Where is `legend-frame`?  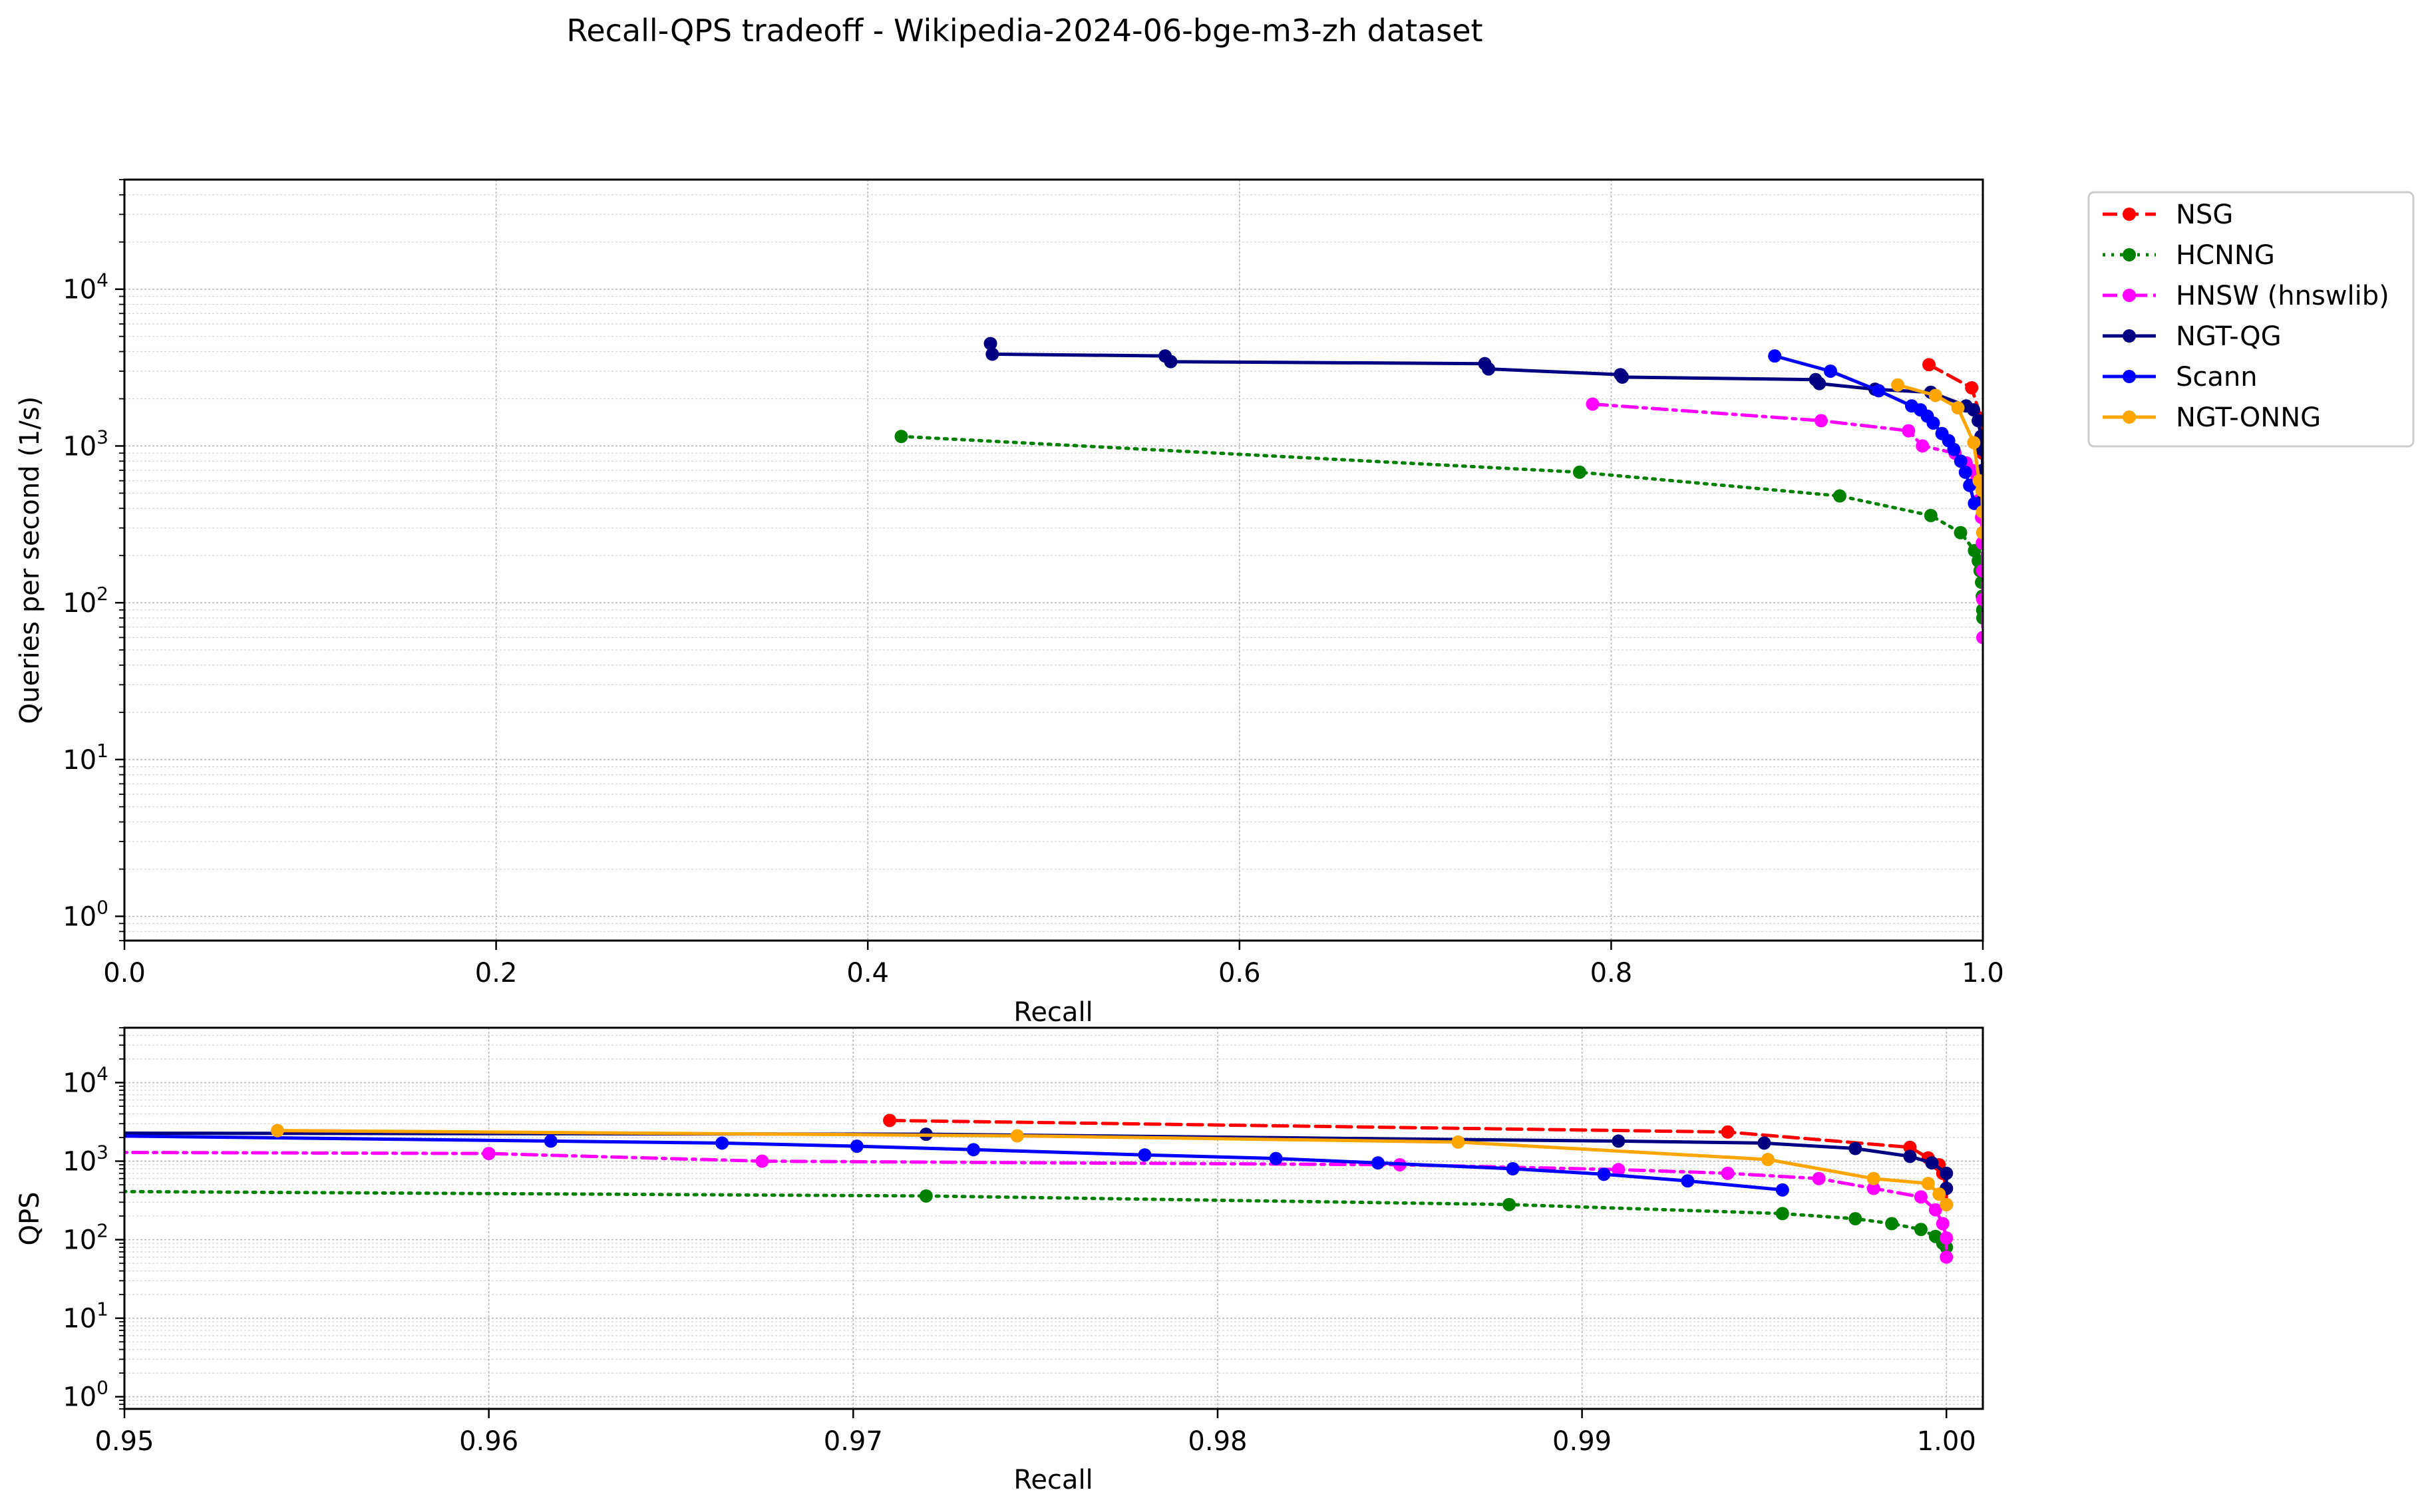 legend-frame is located at coordinates (2251, 319).